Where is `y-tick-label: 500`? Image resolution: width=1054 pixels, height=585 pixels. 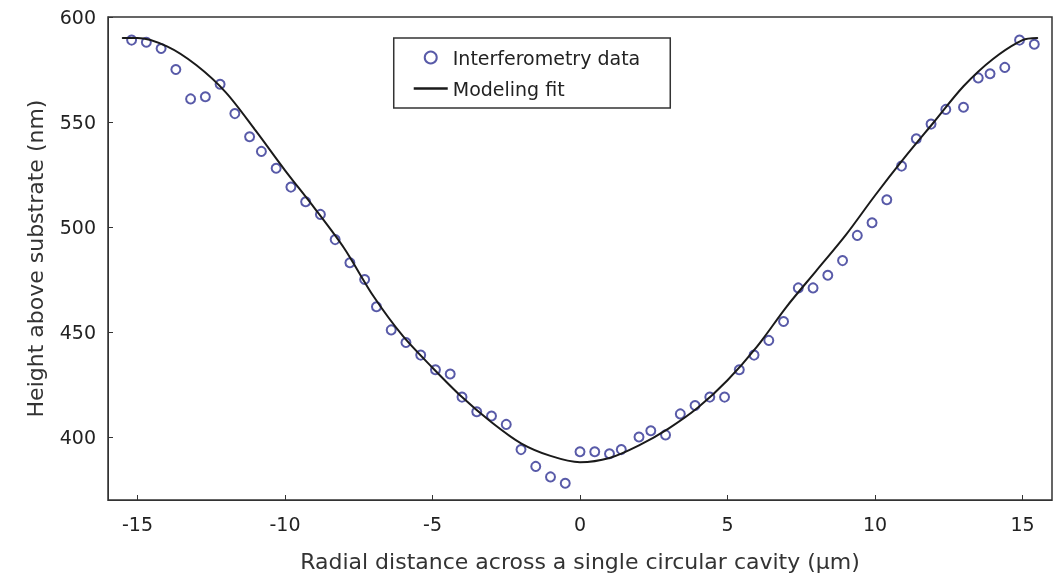 y-tick-label: 500 is located at coordinates (77, 227).